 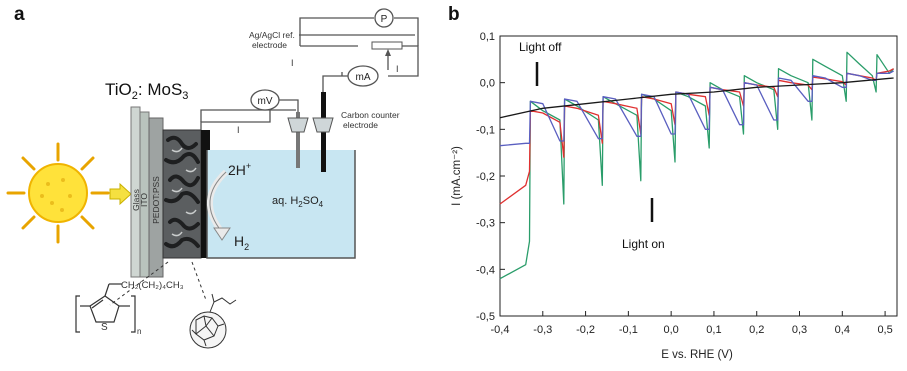 I want to click on y-axis-label: I (mA.cm⁻²), so click(x=457, y=176).